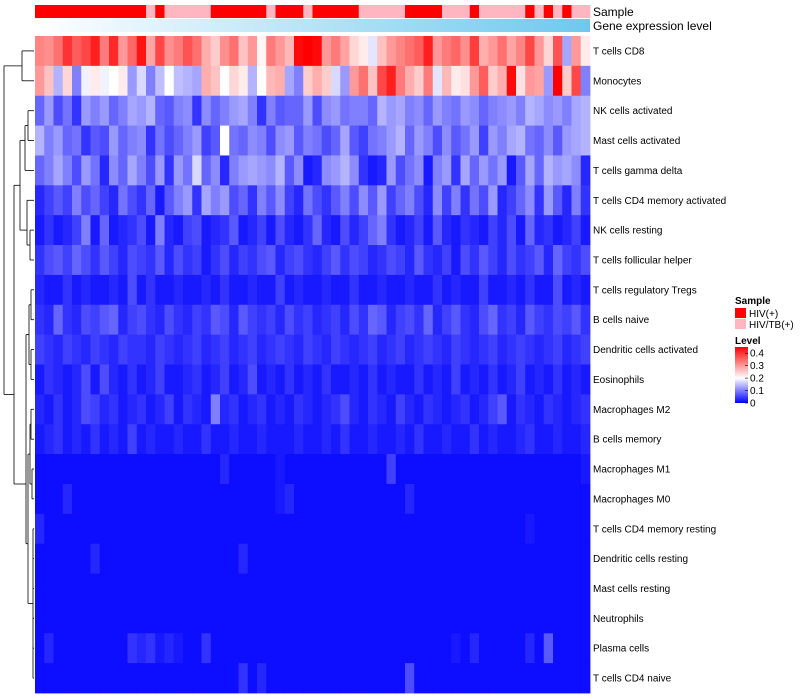 The height and width of the screenshot is (700, 800). What do you see at coordinates (638, 171) in the screenshot?
I see `row-label: T cells gamma delta` at bounding box center [638, 171].